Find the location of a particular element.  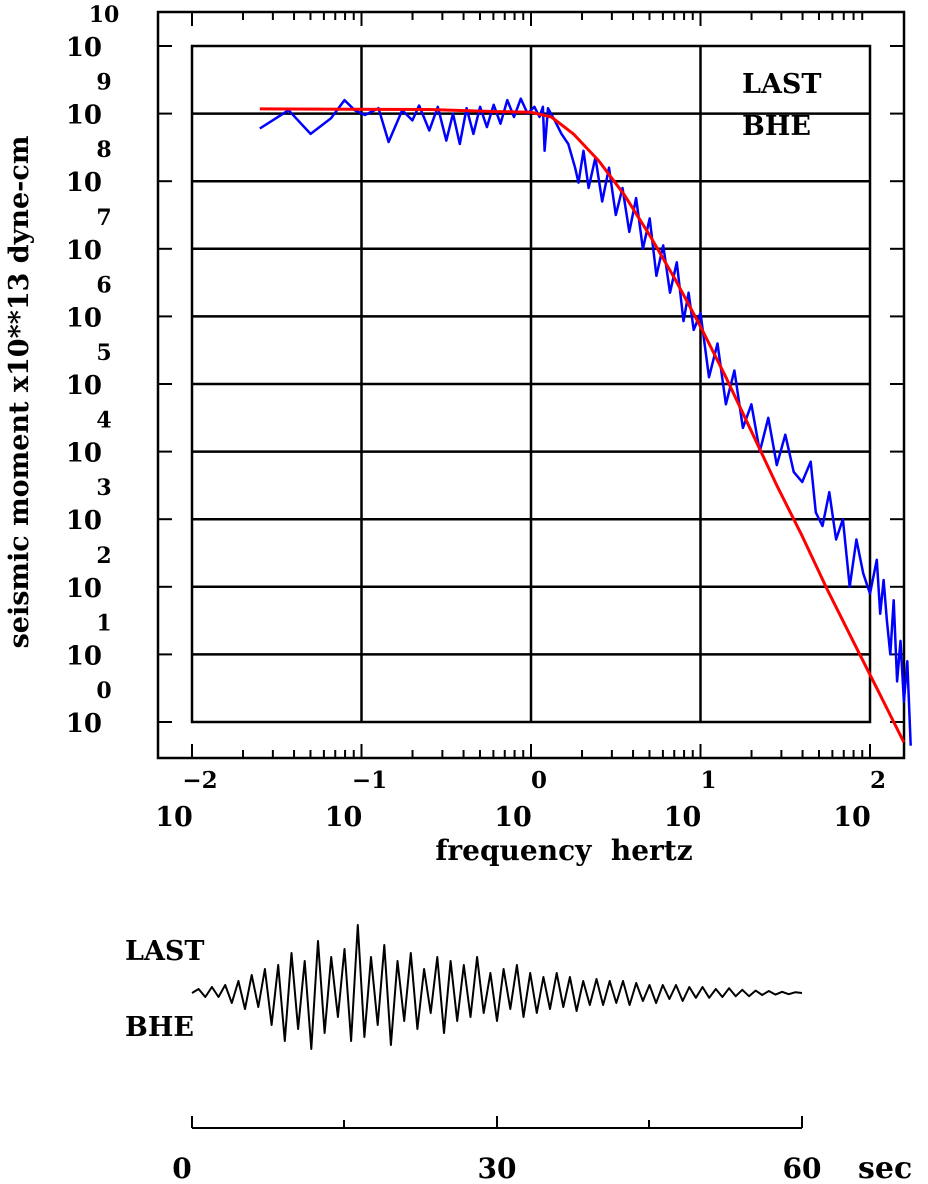

y-tick-exponent: 10 is located at coordinates (104, 15).